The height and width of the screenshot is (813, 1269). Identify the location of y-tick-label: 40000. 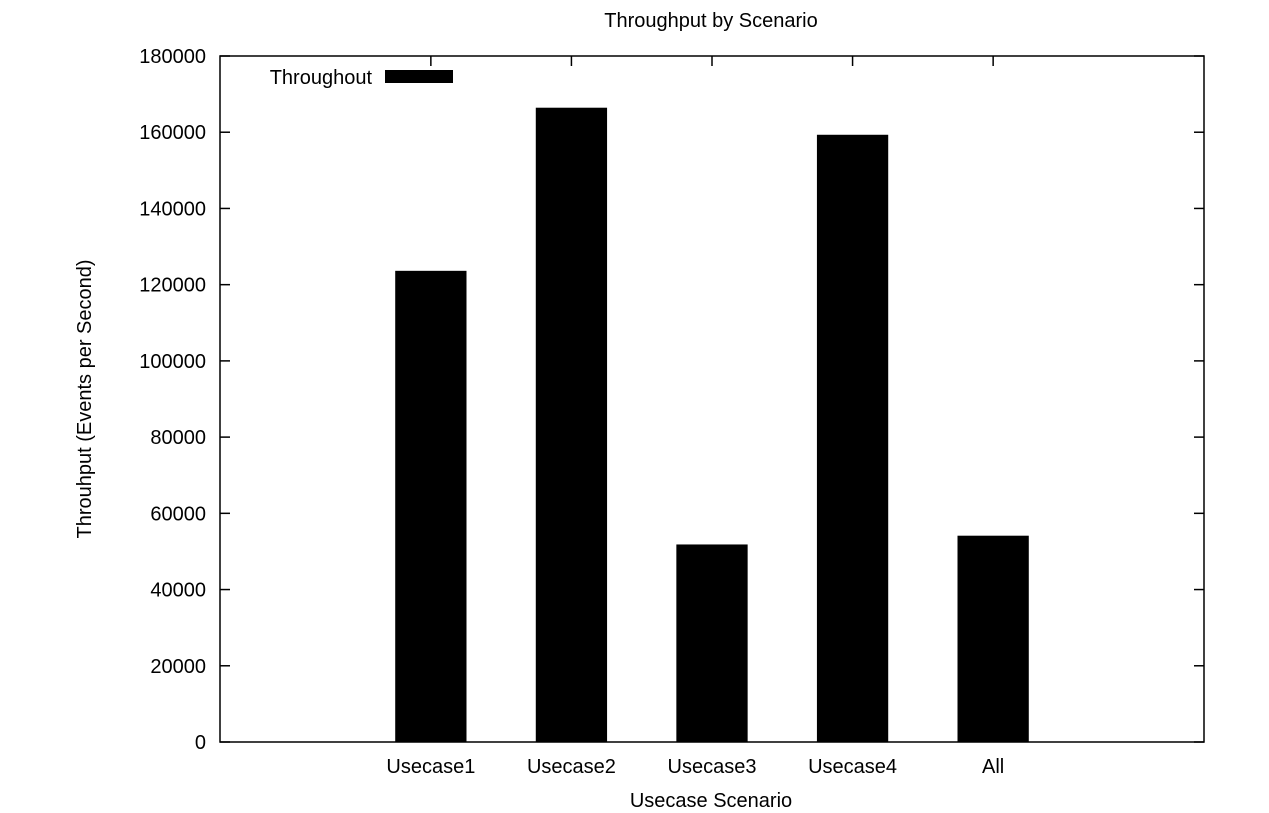
(178, 591).